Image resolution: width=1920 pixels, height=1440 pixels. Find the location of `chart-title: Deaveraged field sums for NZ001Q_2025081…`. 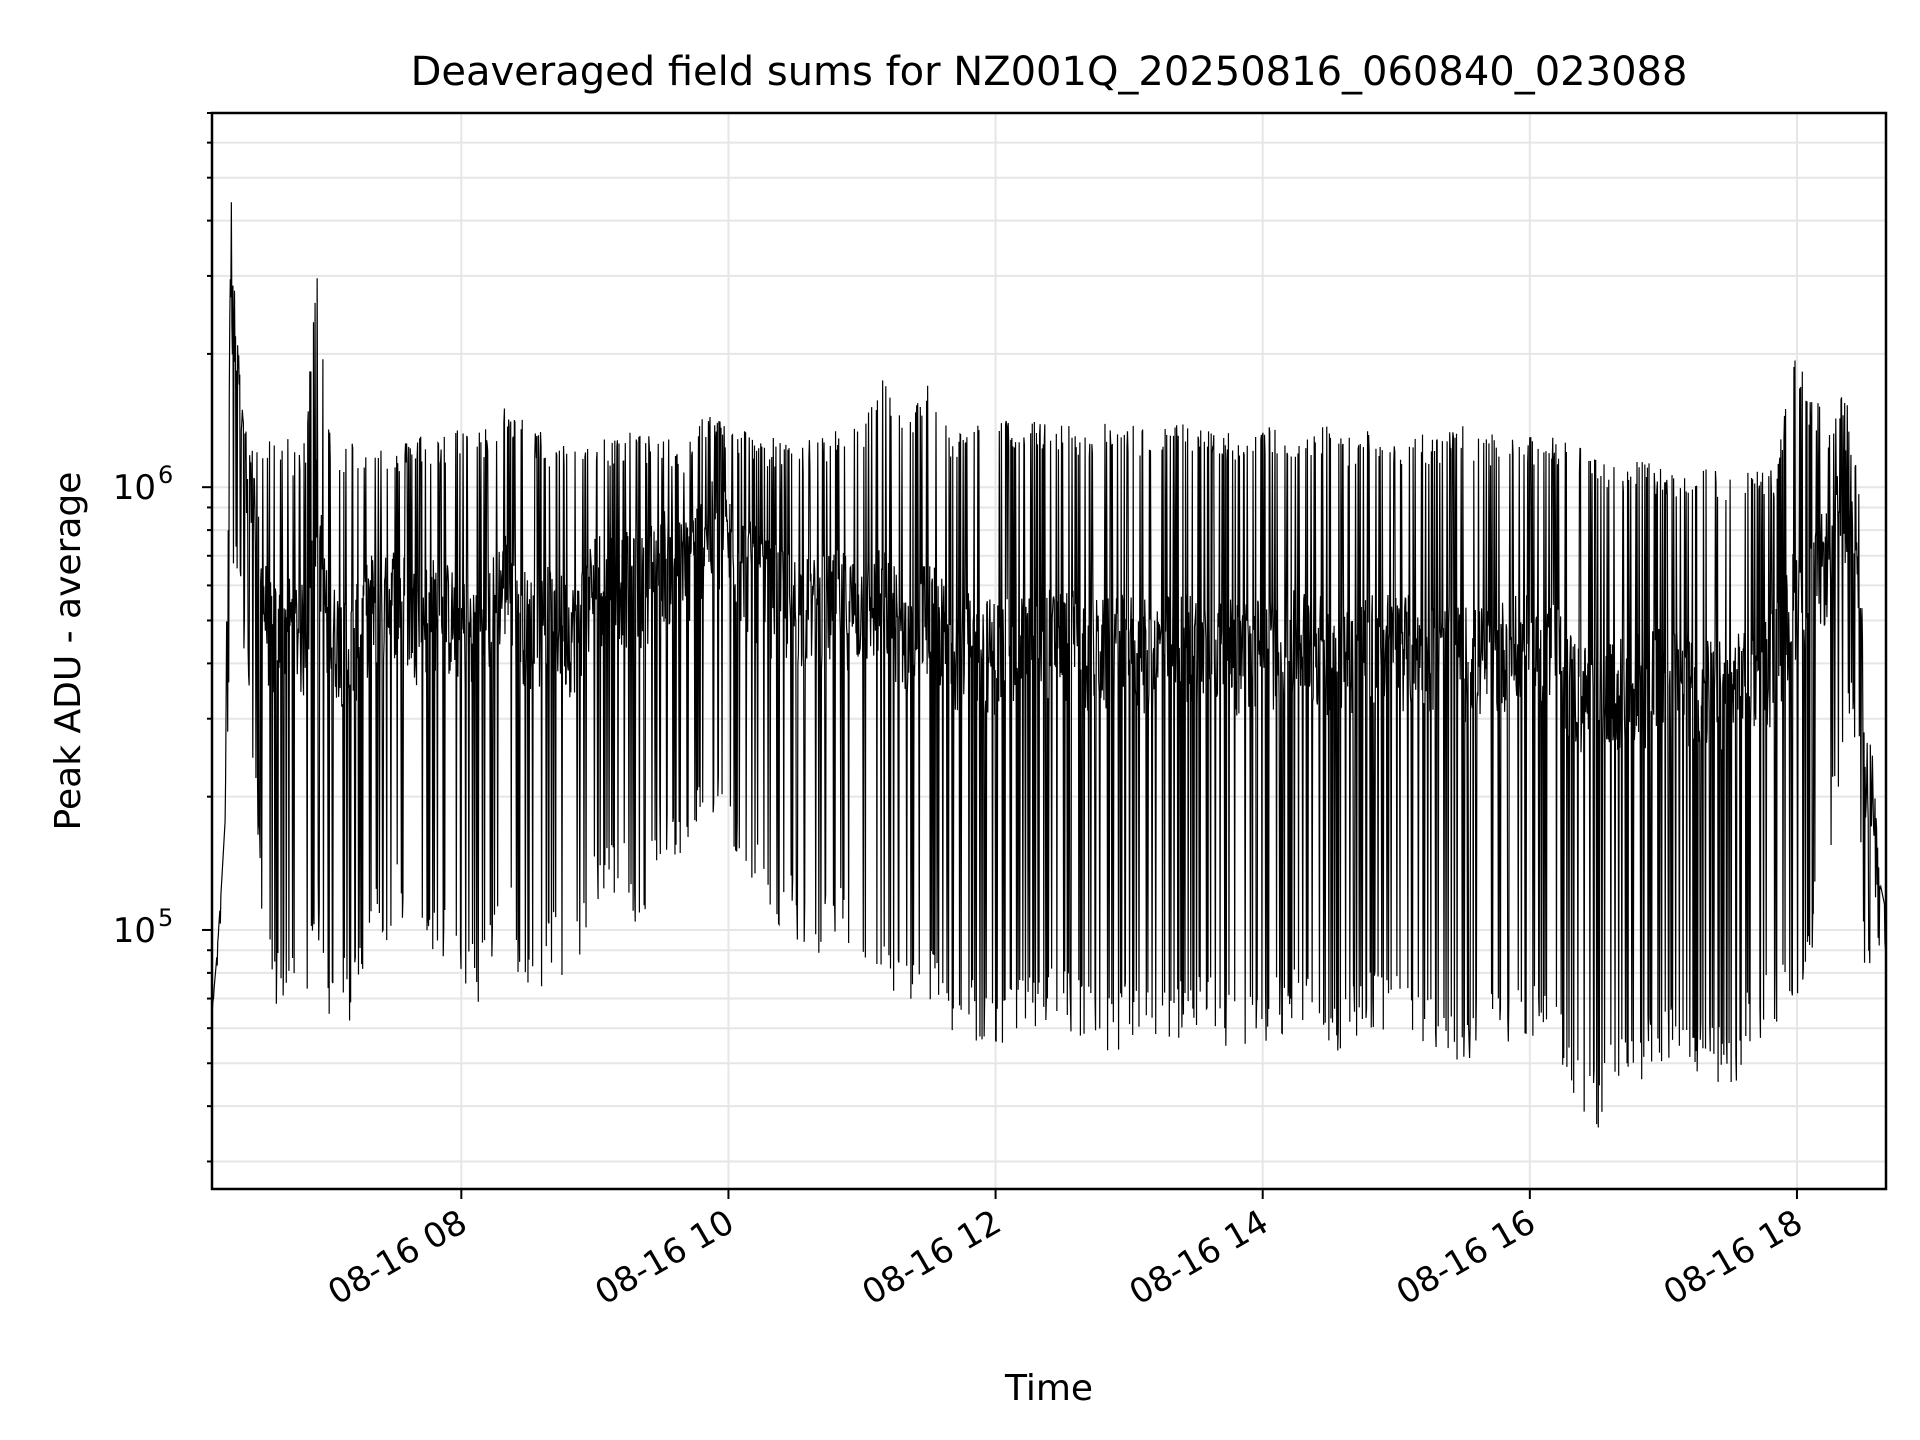

chart-title: Deaveraged field sums for NZ001Q_2025081… is located at coordinates (1049, 72).